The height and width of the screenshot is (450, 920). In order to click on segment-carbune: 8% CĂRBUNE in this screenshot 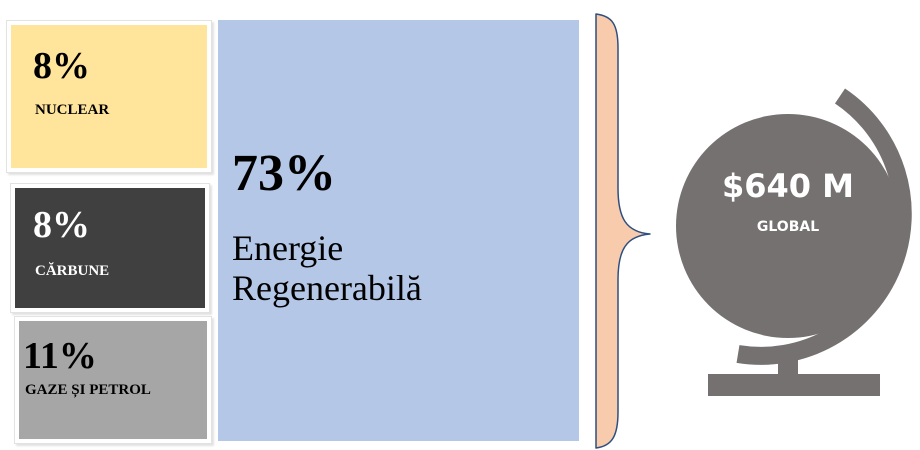, I will do `click(110, 248)`.